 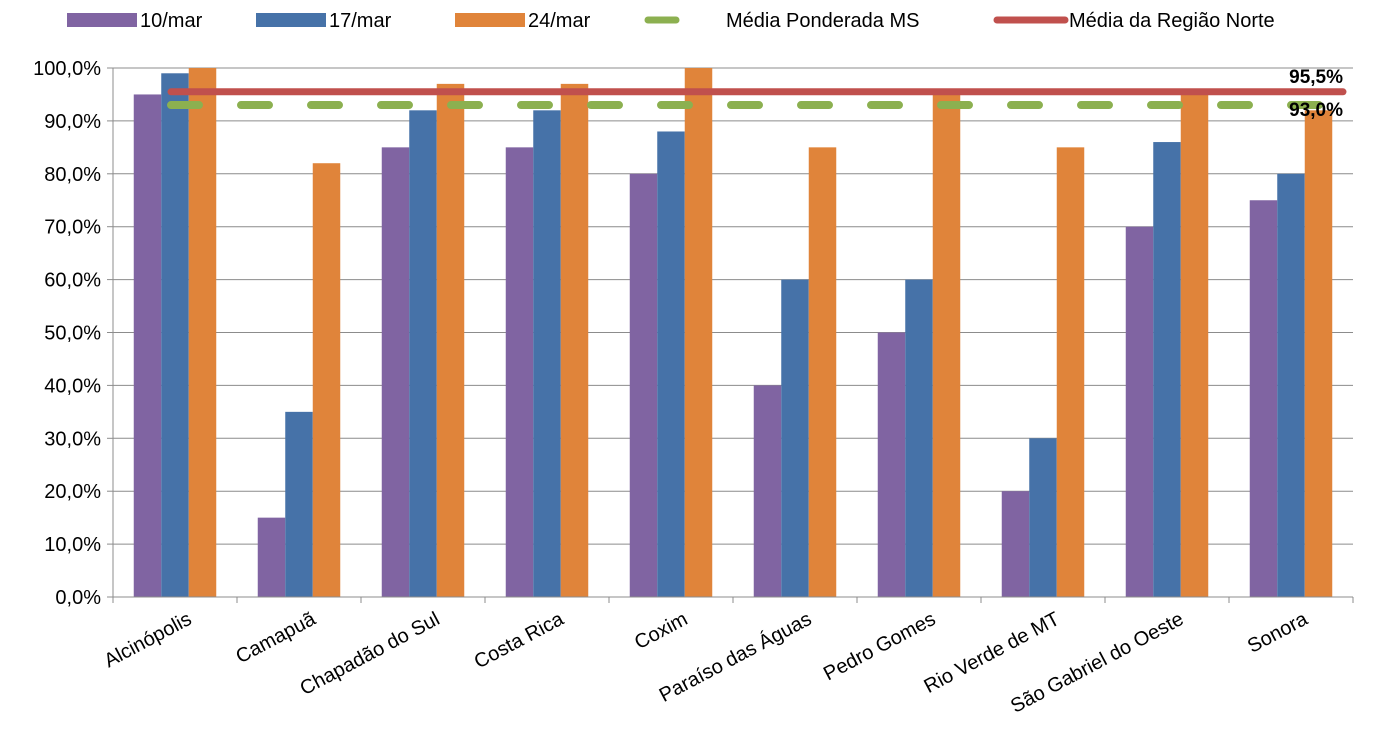 I want to click on x-category-label: Sonora, so click(x=1278, y=633).